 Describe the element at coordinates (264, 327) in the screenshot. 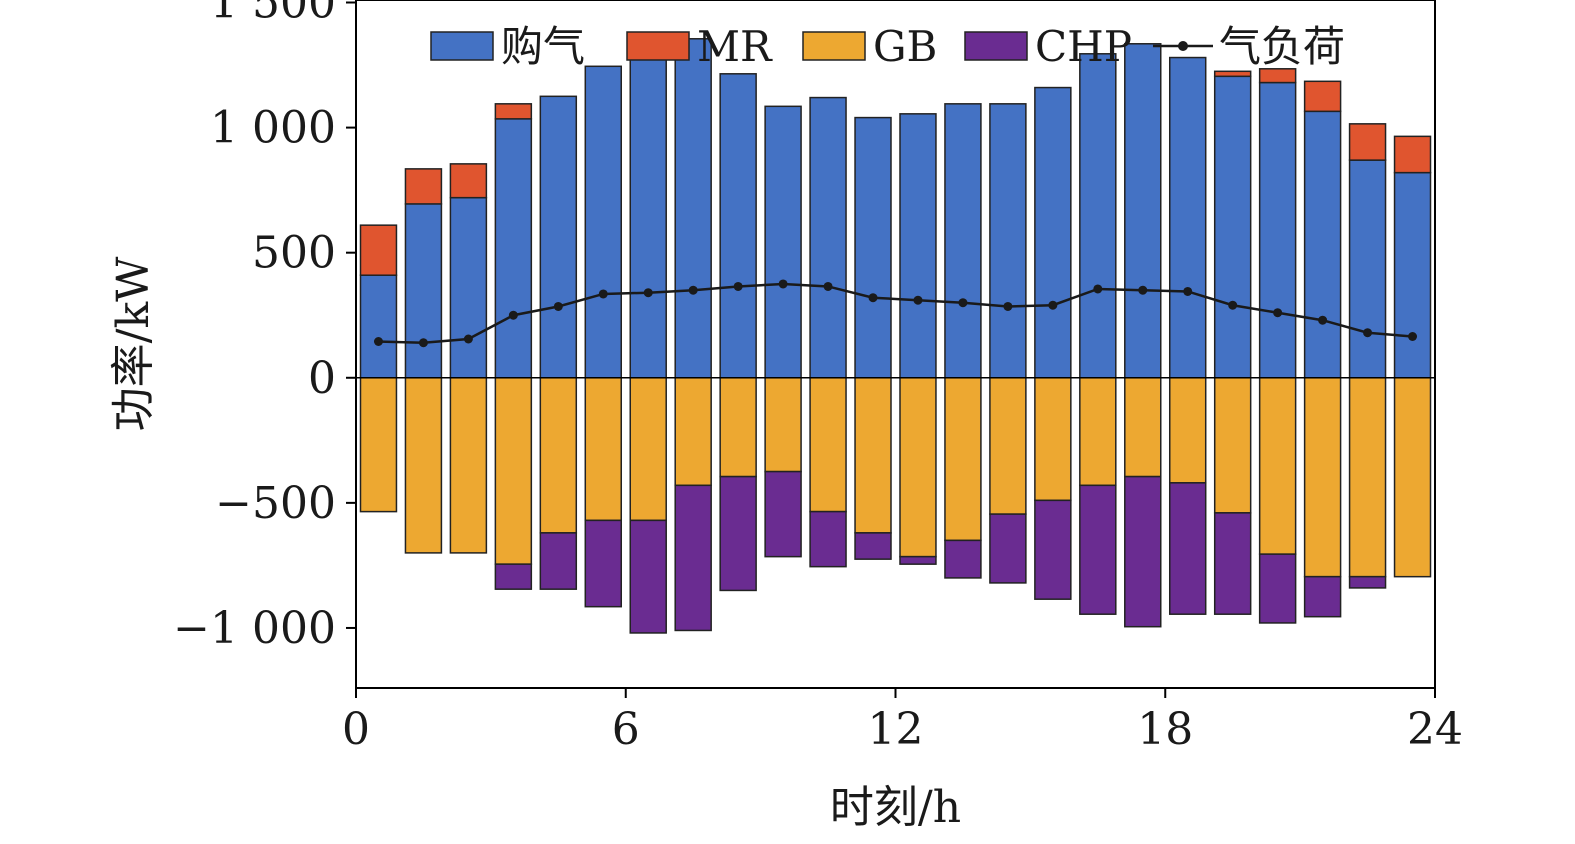

I see `y-axis: −1 000 −500 0 500 1 000 1 500` at that location.